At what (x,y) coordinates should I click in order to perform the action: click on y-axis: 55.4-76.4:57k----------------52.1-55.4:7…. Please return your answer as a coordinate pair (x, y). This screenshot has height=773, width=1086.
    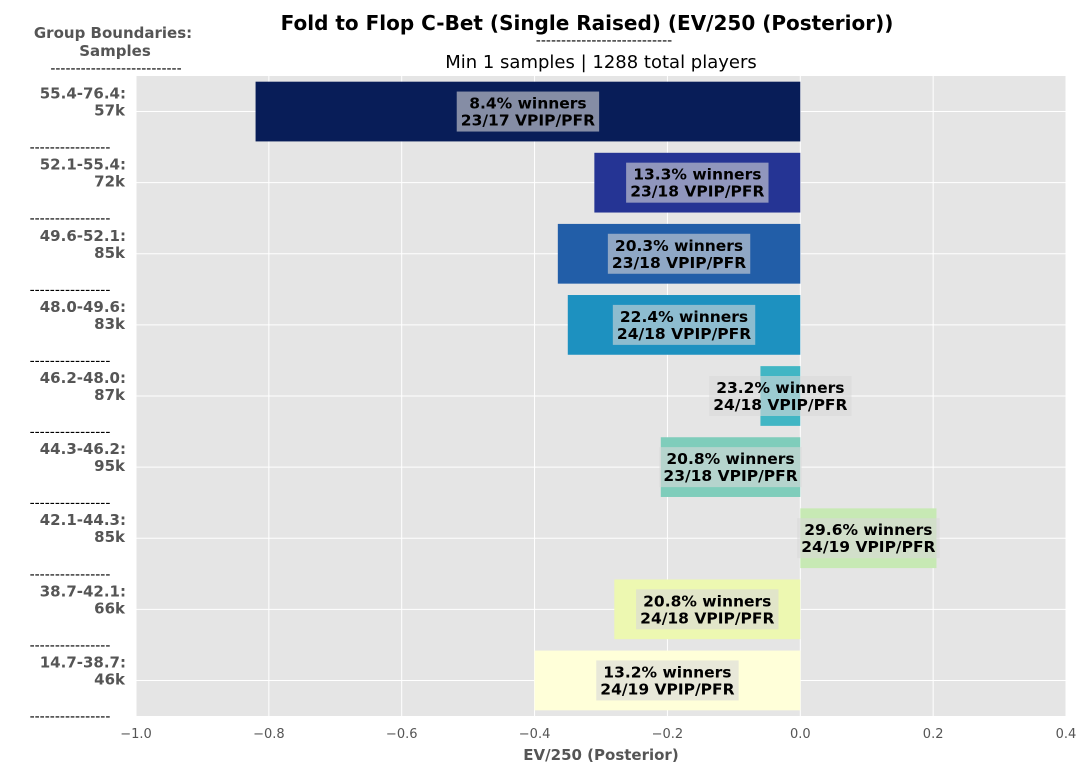
    Looking at the image, I should click on (78, 405).